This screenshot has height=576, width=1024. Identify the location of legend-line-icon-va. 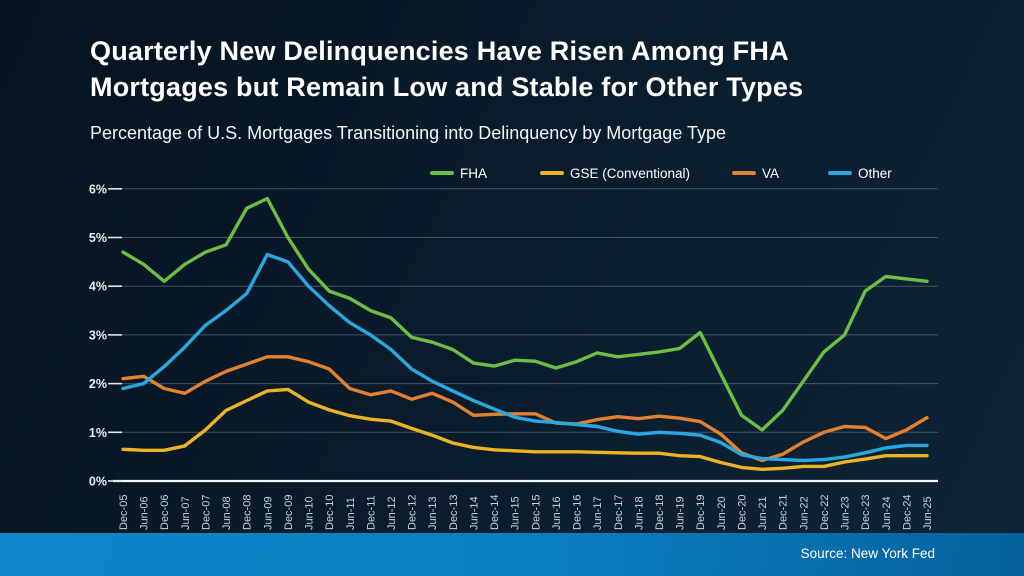
(744, 173).